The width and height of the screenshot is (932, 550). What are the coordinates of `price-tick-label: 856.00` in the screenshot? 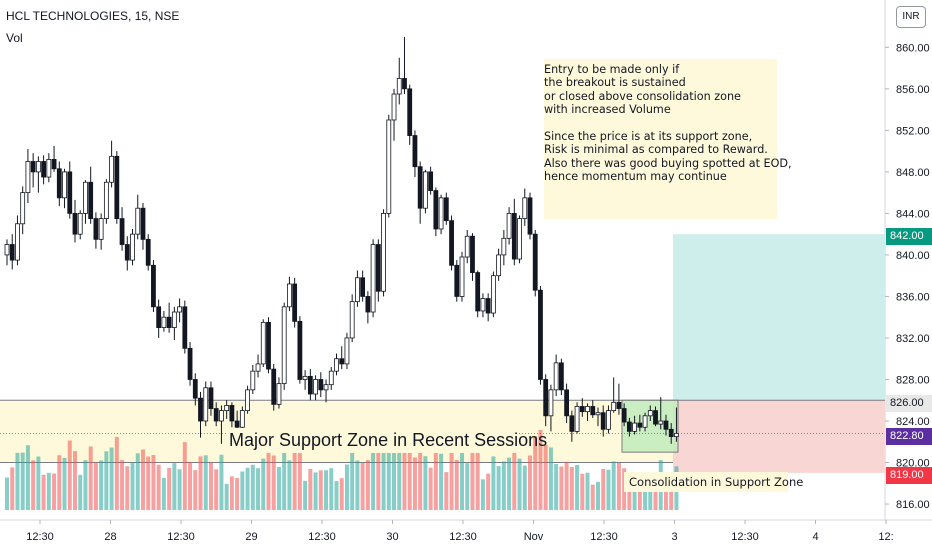 It's located at (913, 90).